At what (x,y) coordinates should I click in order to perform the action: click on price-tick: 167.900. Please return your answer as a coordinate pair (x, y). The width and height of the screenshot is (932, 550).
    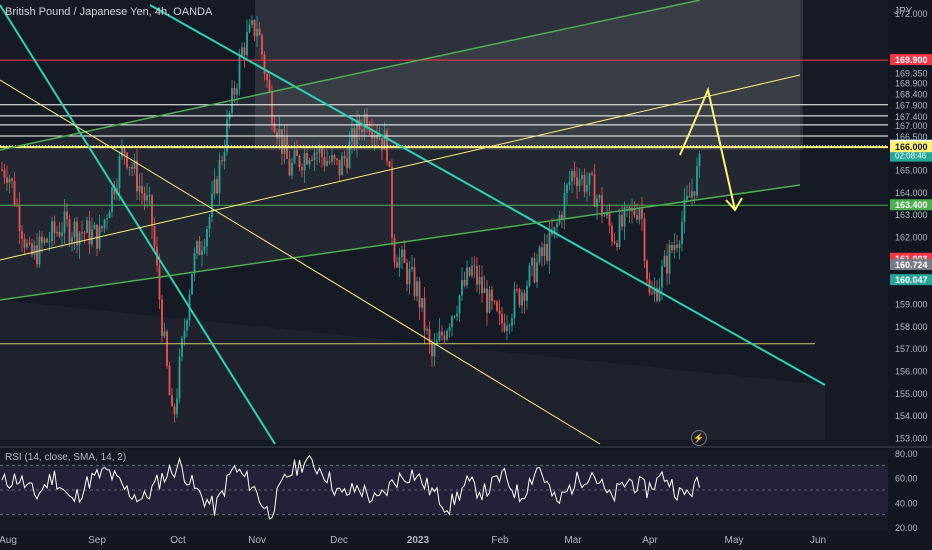
    Looking at the image, I should click on (911, 106).